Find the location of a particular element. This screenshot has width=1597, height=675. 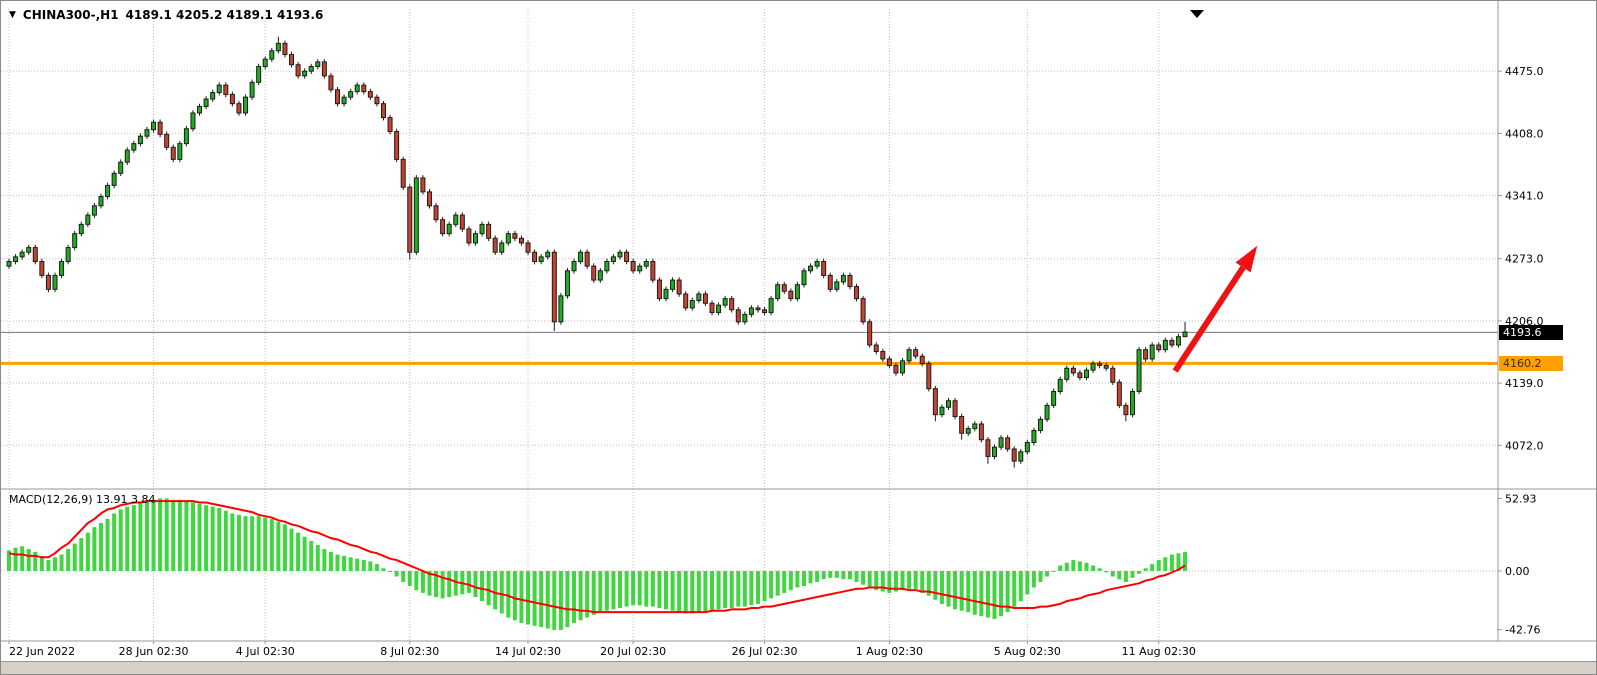

svg-text: 4139.0 is located at coordinates (1524, 383).